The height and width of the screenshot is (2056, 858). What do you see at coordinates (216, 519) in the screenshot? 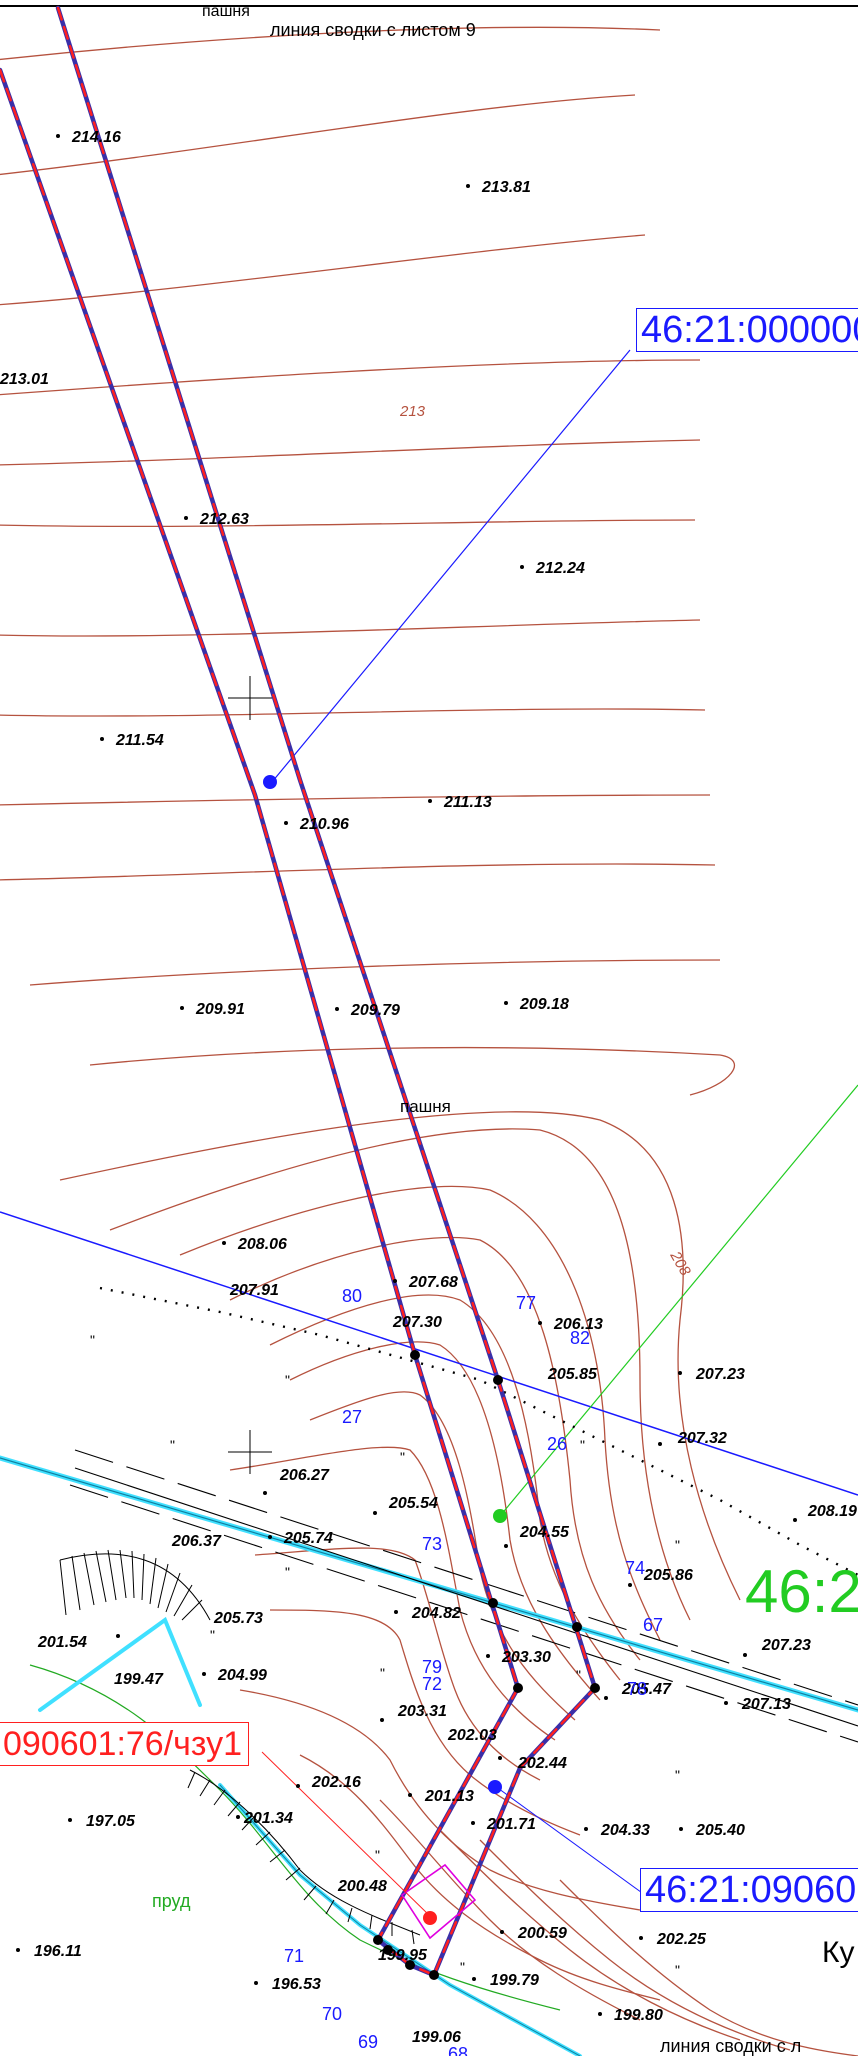
I see `elevation-point: 212.63` at bounding box center [216, 519].